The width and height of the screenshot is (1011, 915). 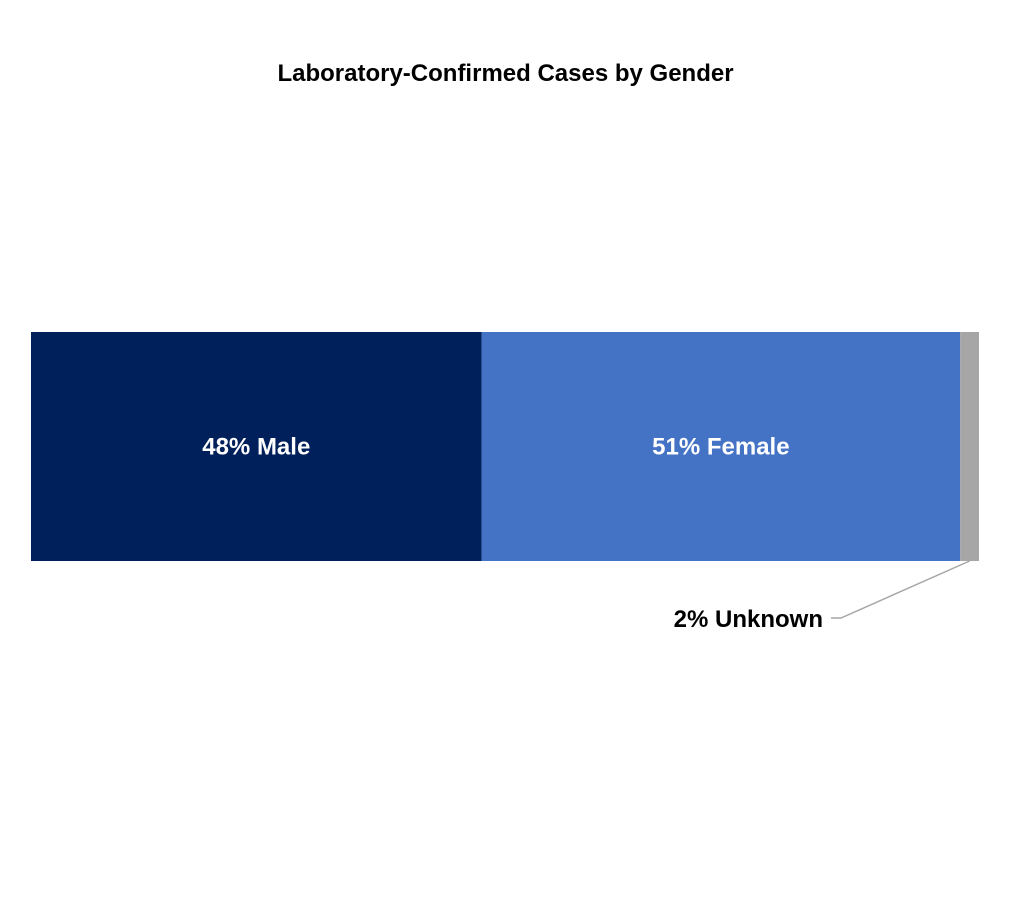 What do you see at coordinates (495, 447) in the screenshot?
I see `label-group: 48% Male 51% Female` at bounding box center [495, 447].